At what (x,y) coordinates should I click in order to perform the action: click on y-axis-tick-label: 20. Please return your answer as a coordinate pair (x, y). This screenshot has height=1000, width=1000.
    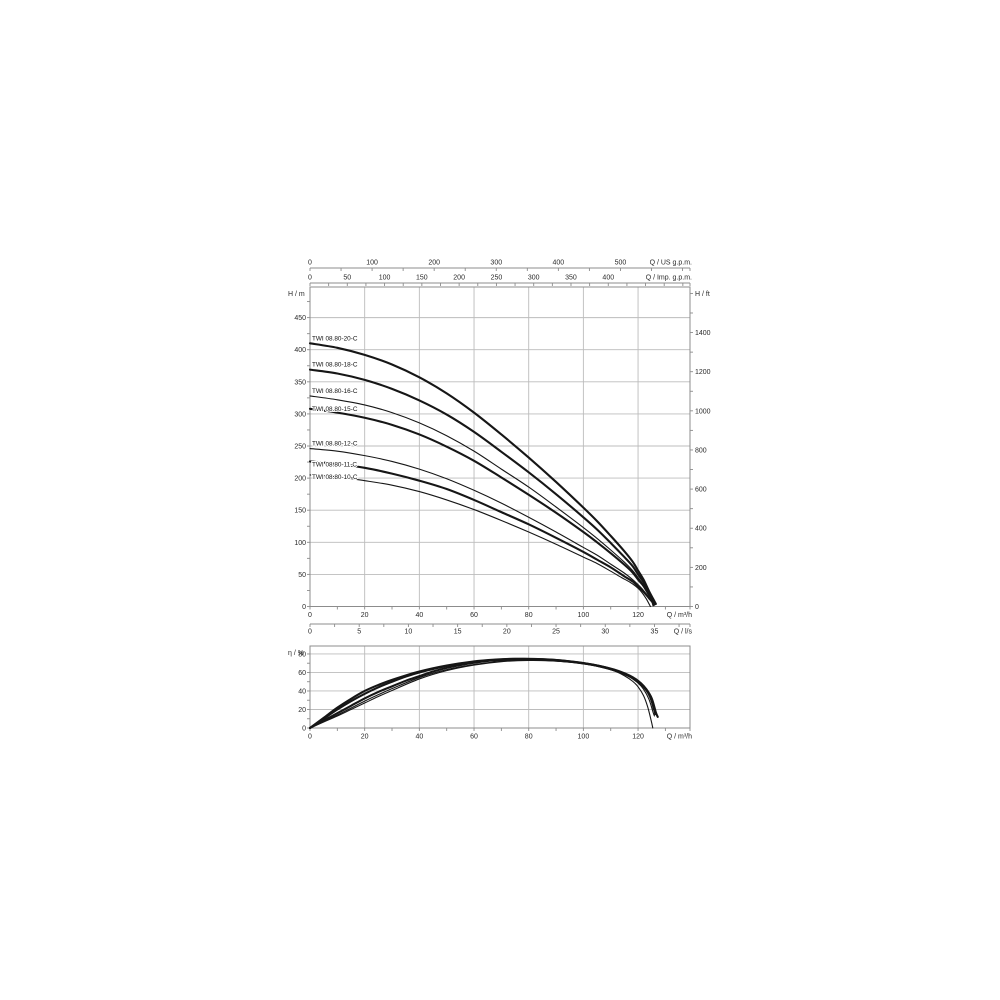
    Looking at the image, I should click on (302, 710).